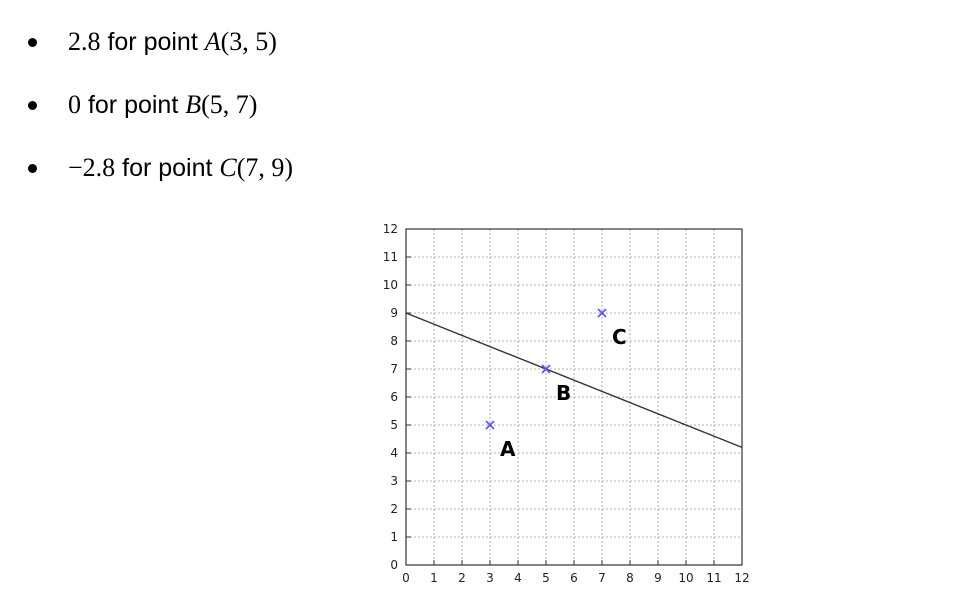 This screenshot has width=957, height=611. What do you see at coordinates (228, 167) in the screenshot?
I see `point-name: C` at bounding box center [228, 167].